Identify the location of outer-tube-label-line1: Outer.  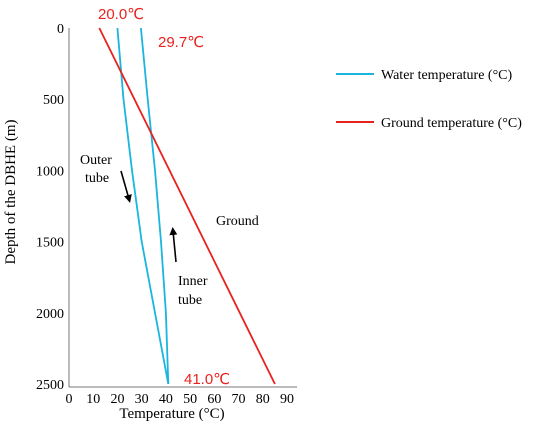
(96, 160).